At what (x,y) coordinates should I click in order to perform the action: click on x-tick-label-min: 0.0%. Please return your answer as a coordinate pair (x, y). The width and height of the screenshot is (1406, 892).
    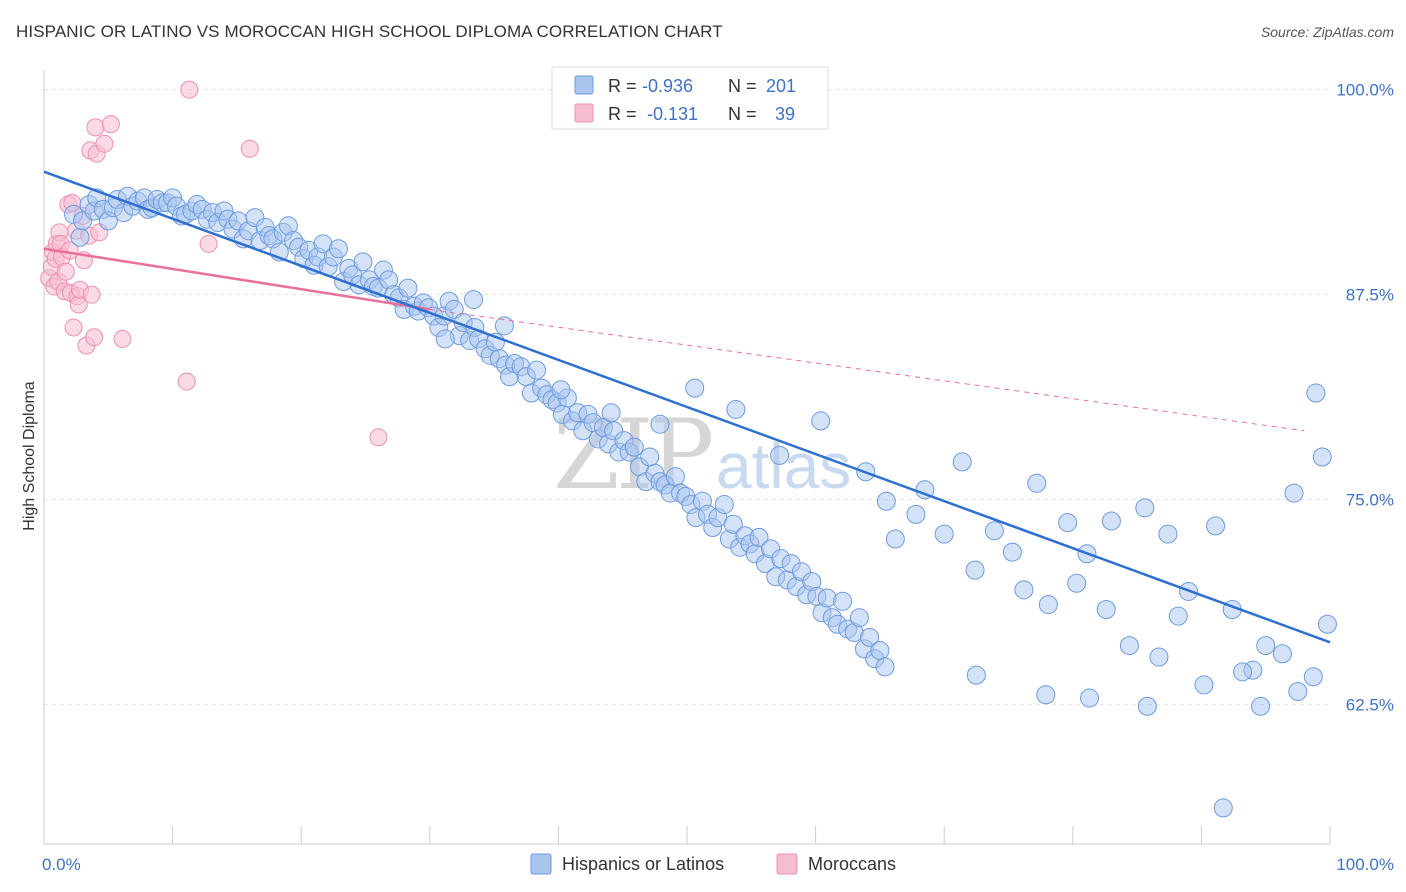
    Looking at the image, I should click on (61, 864).